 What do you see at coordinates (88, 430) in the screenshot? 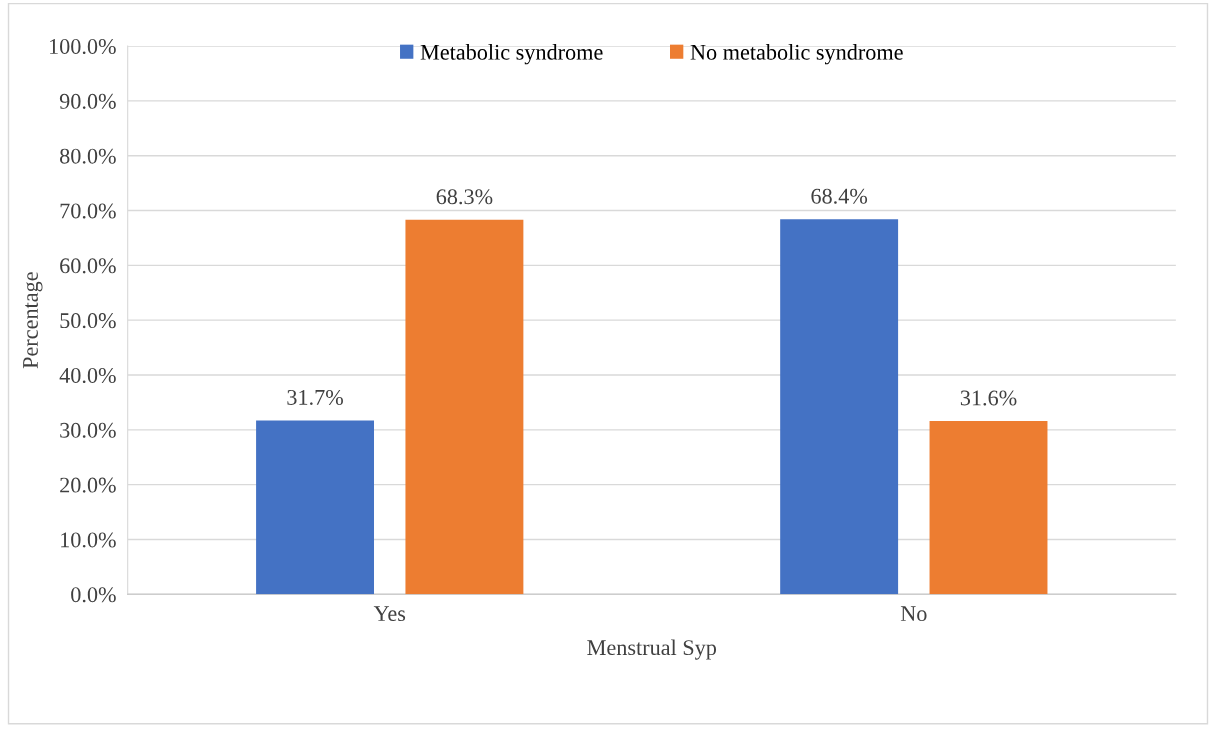
I see `y-tick-label: 30.0%` at bounding box center [88, 430].